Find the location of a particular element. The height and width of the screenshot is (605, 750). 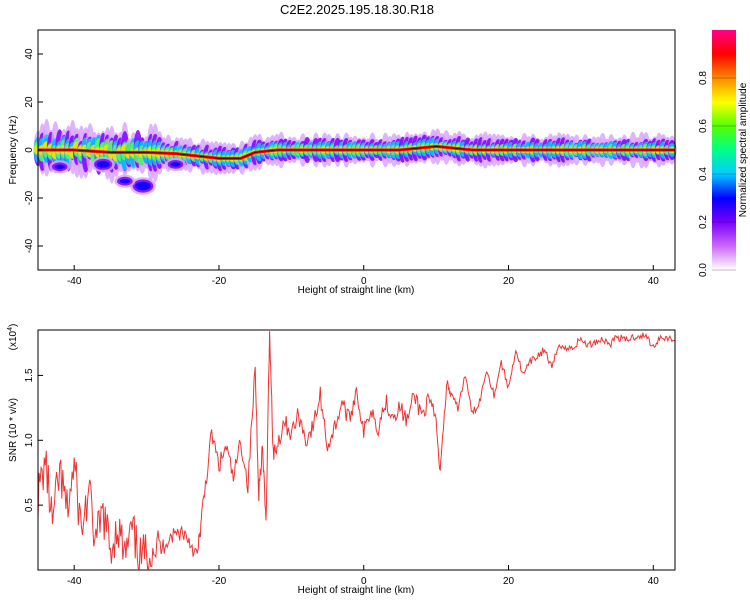

snr-x-tick-label: 20 is located at coordinates (509, 581).